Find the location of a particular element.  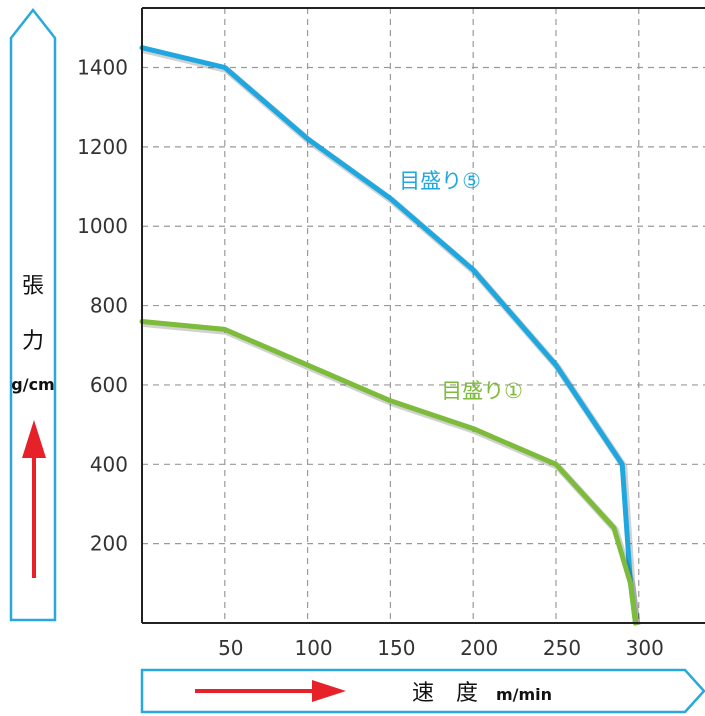

y-axis-unit: g/cm is located at coordinates (32, 384).